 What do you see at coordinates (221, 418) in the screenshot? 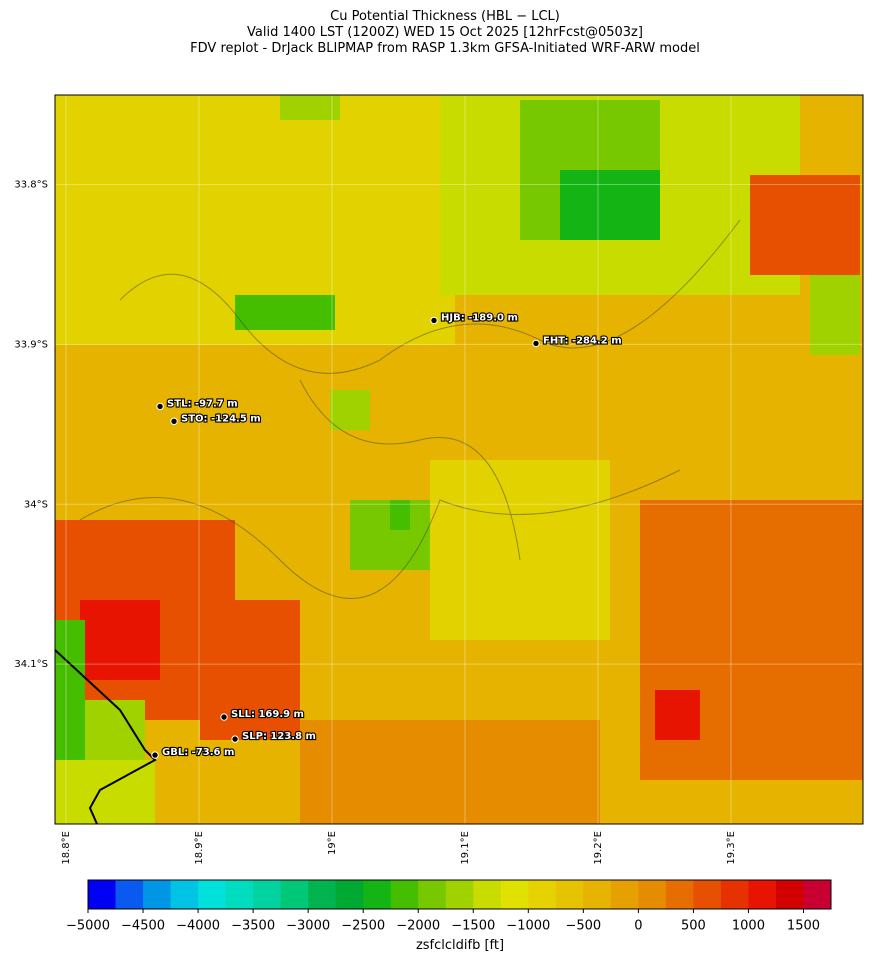
I see `station-label: STO: -124.5 m` at bounding box center [221, 418].